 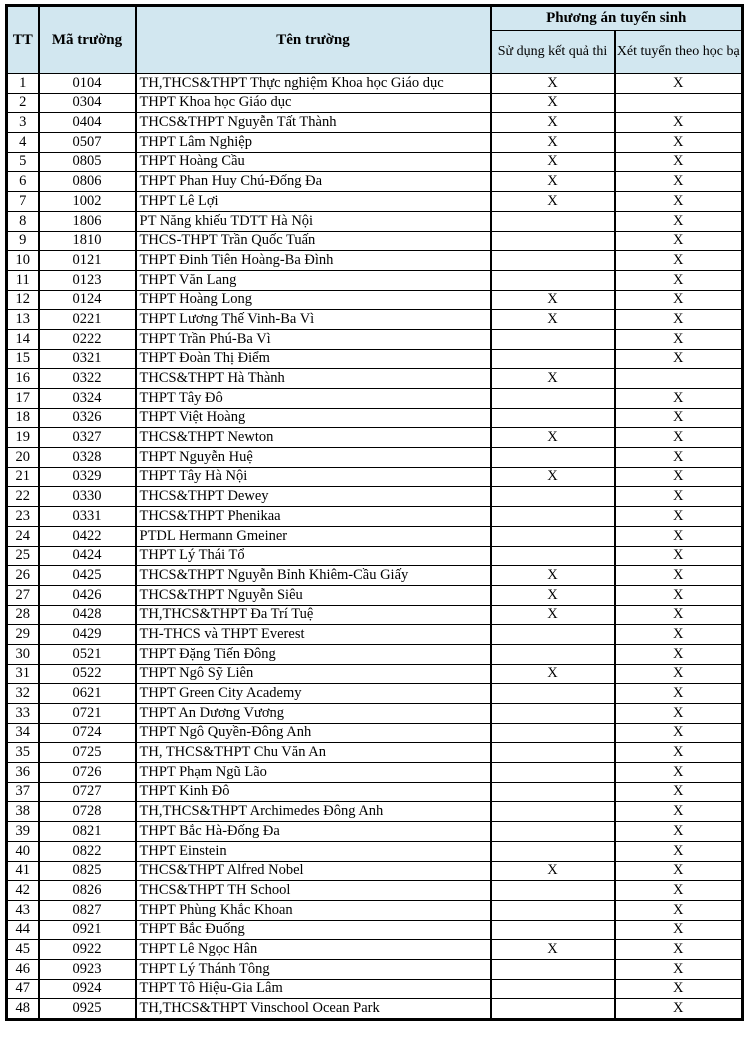 What do you see at coordinates (313, 989) in the screenshot?
I see `cell-school-name: THPT Tô Hiệu-Gia Lâm` at bounding box center [313, 989].